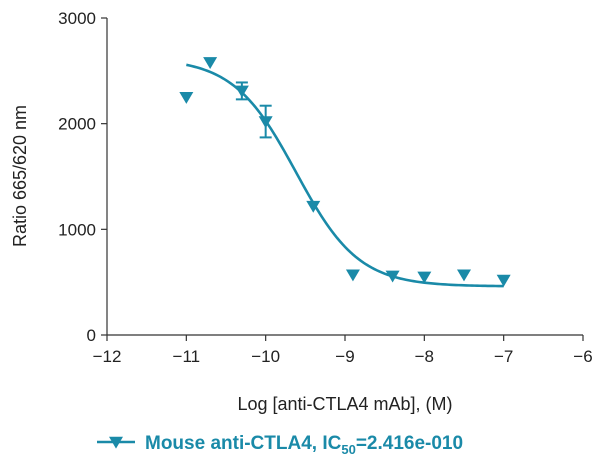 This screenshot has height=461, width=596. I want to click on x-tick-label: −9, so click(344, 356).